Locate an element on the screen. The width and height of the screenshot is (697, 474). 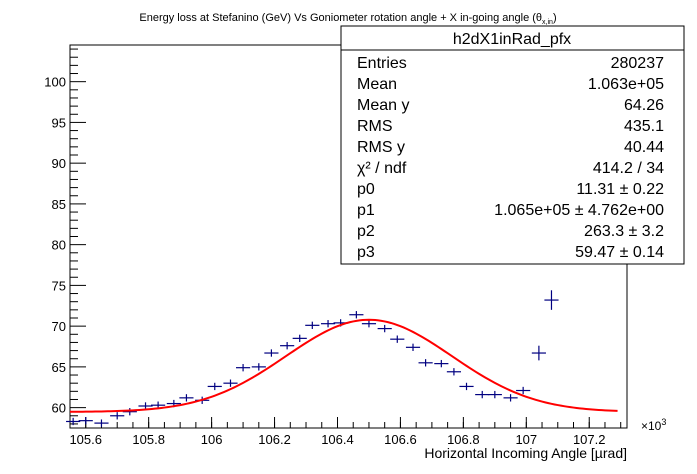
stats-row-label: Entries is located at coordinates (382, 63).